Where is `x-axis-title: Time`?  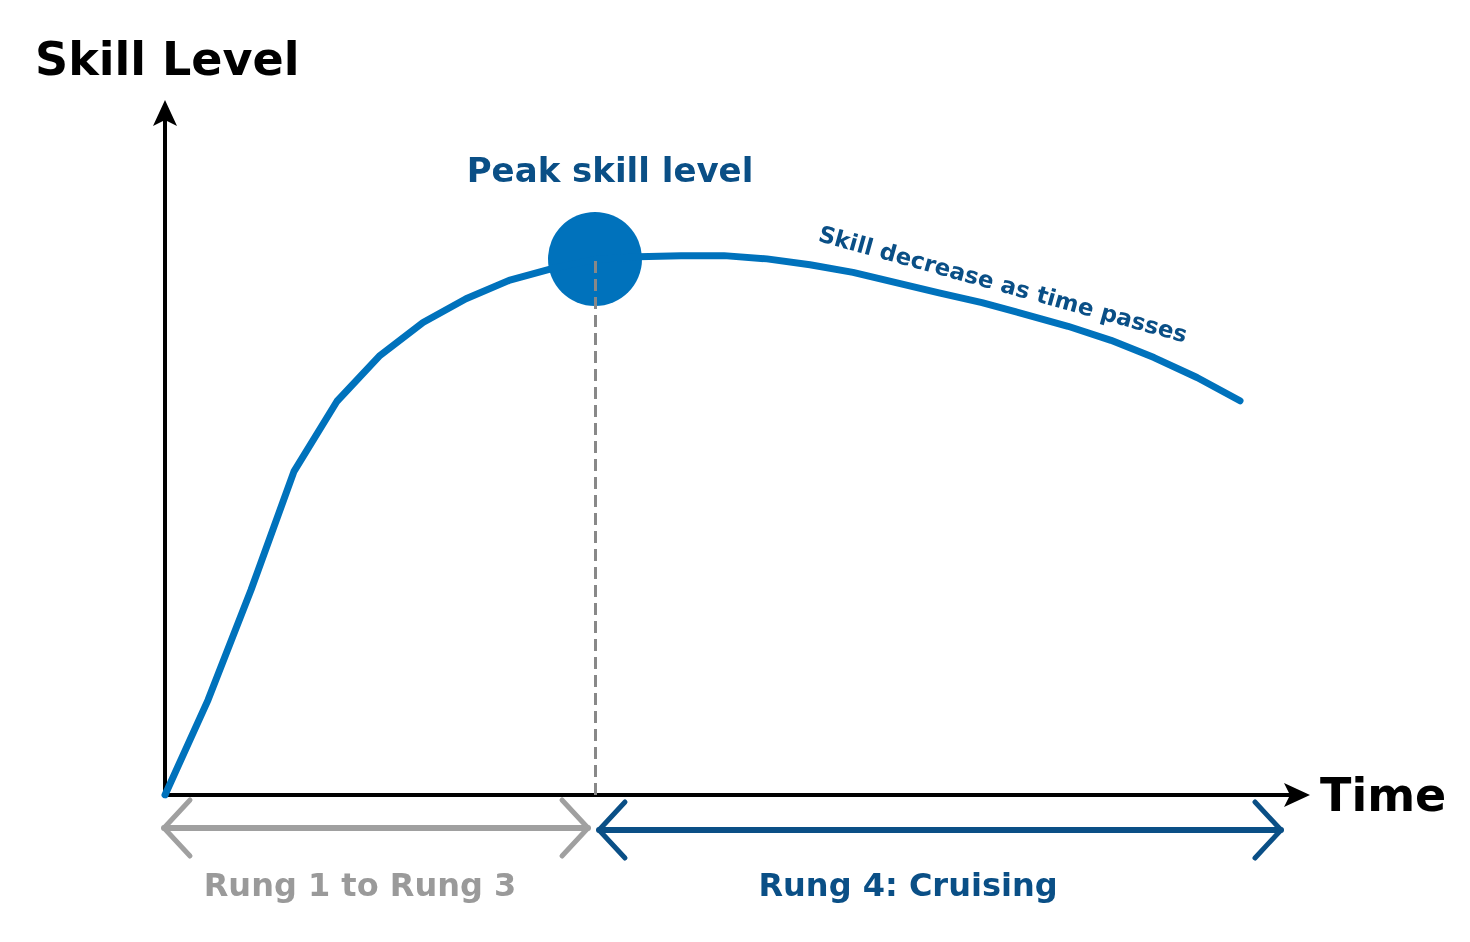 x-axis-title: Time is located at coordinates (1383, 795).